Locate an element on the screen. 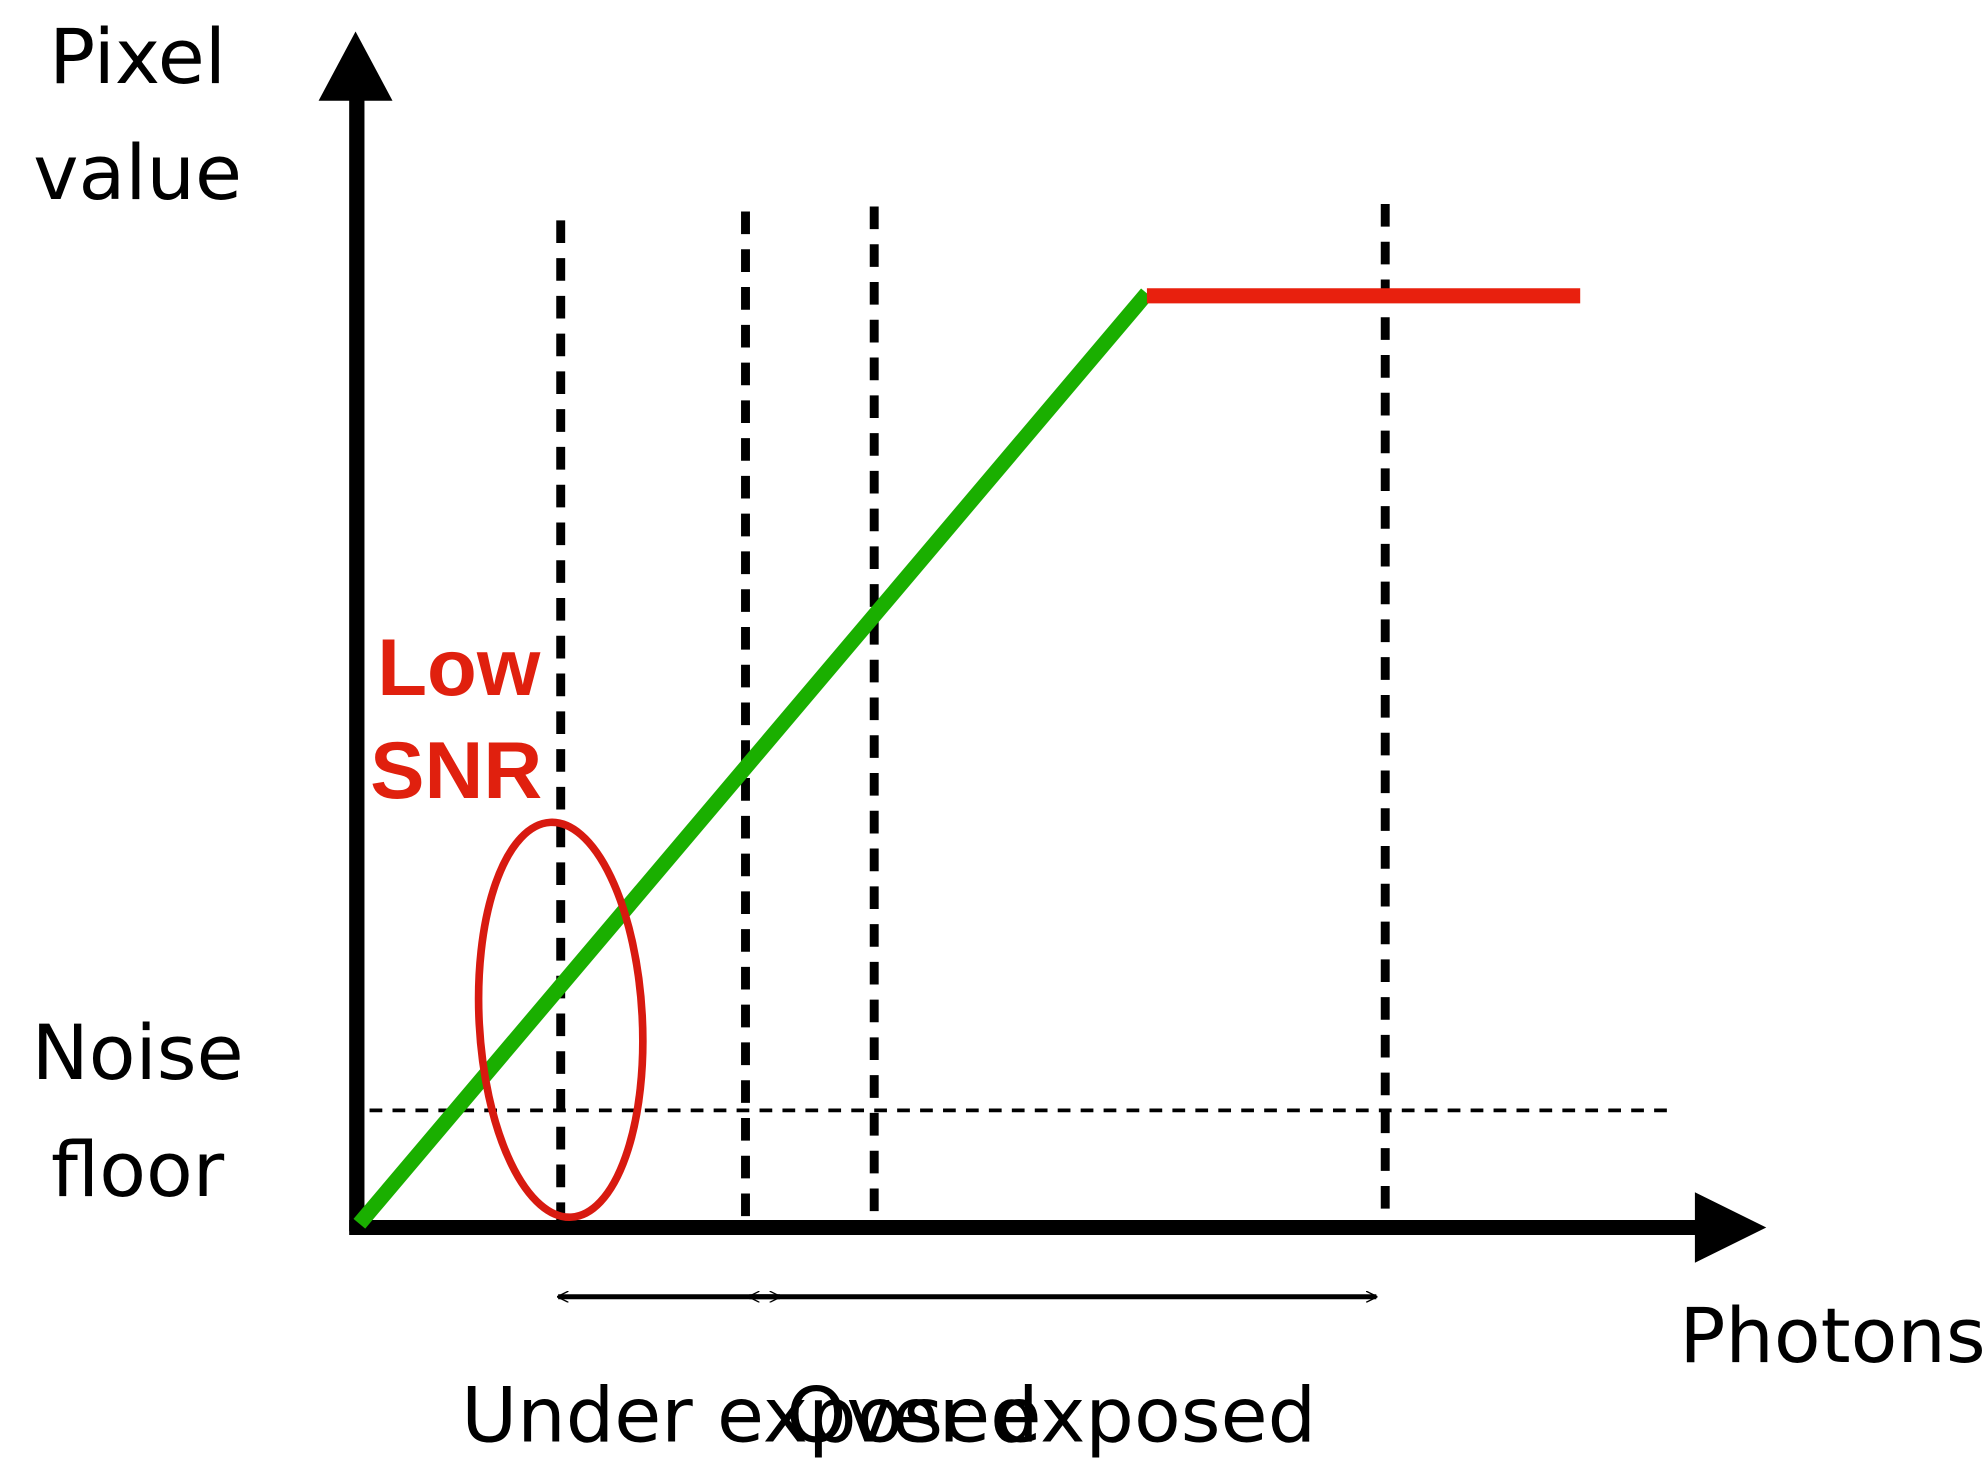 Image resolution: width=1988 pixels, height=1473 pixels. low-snr-label: Low is located at coordinates (459, 667).